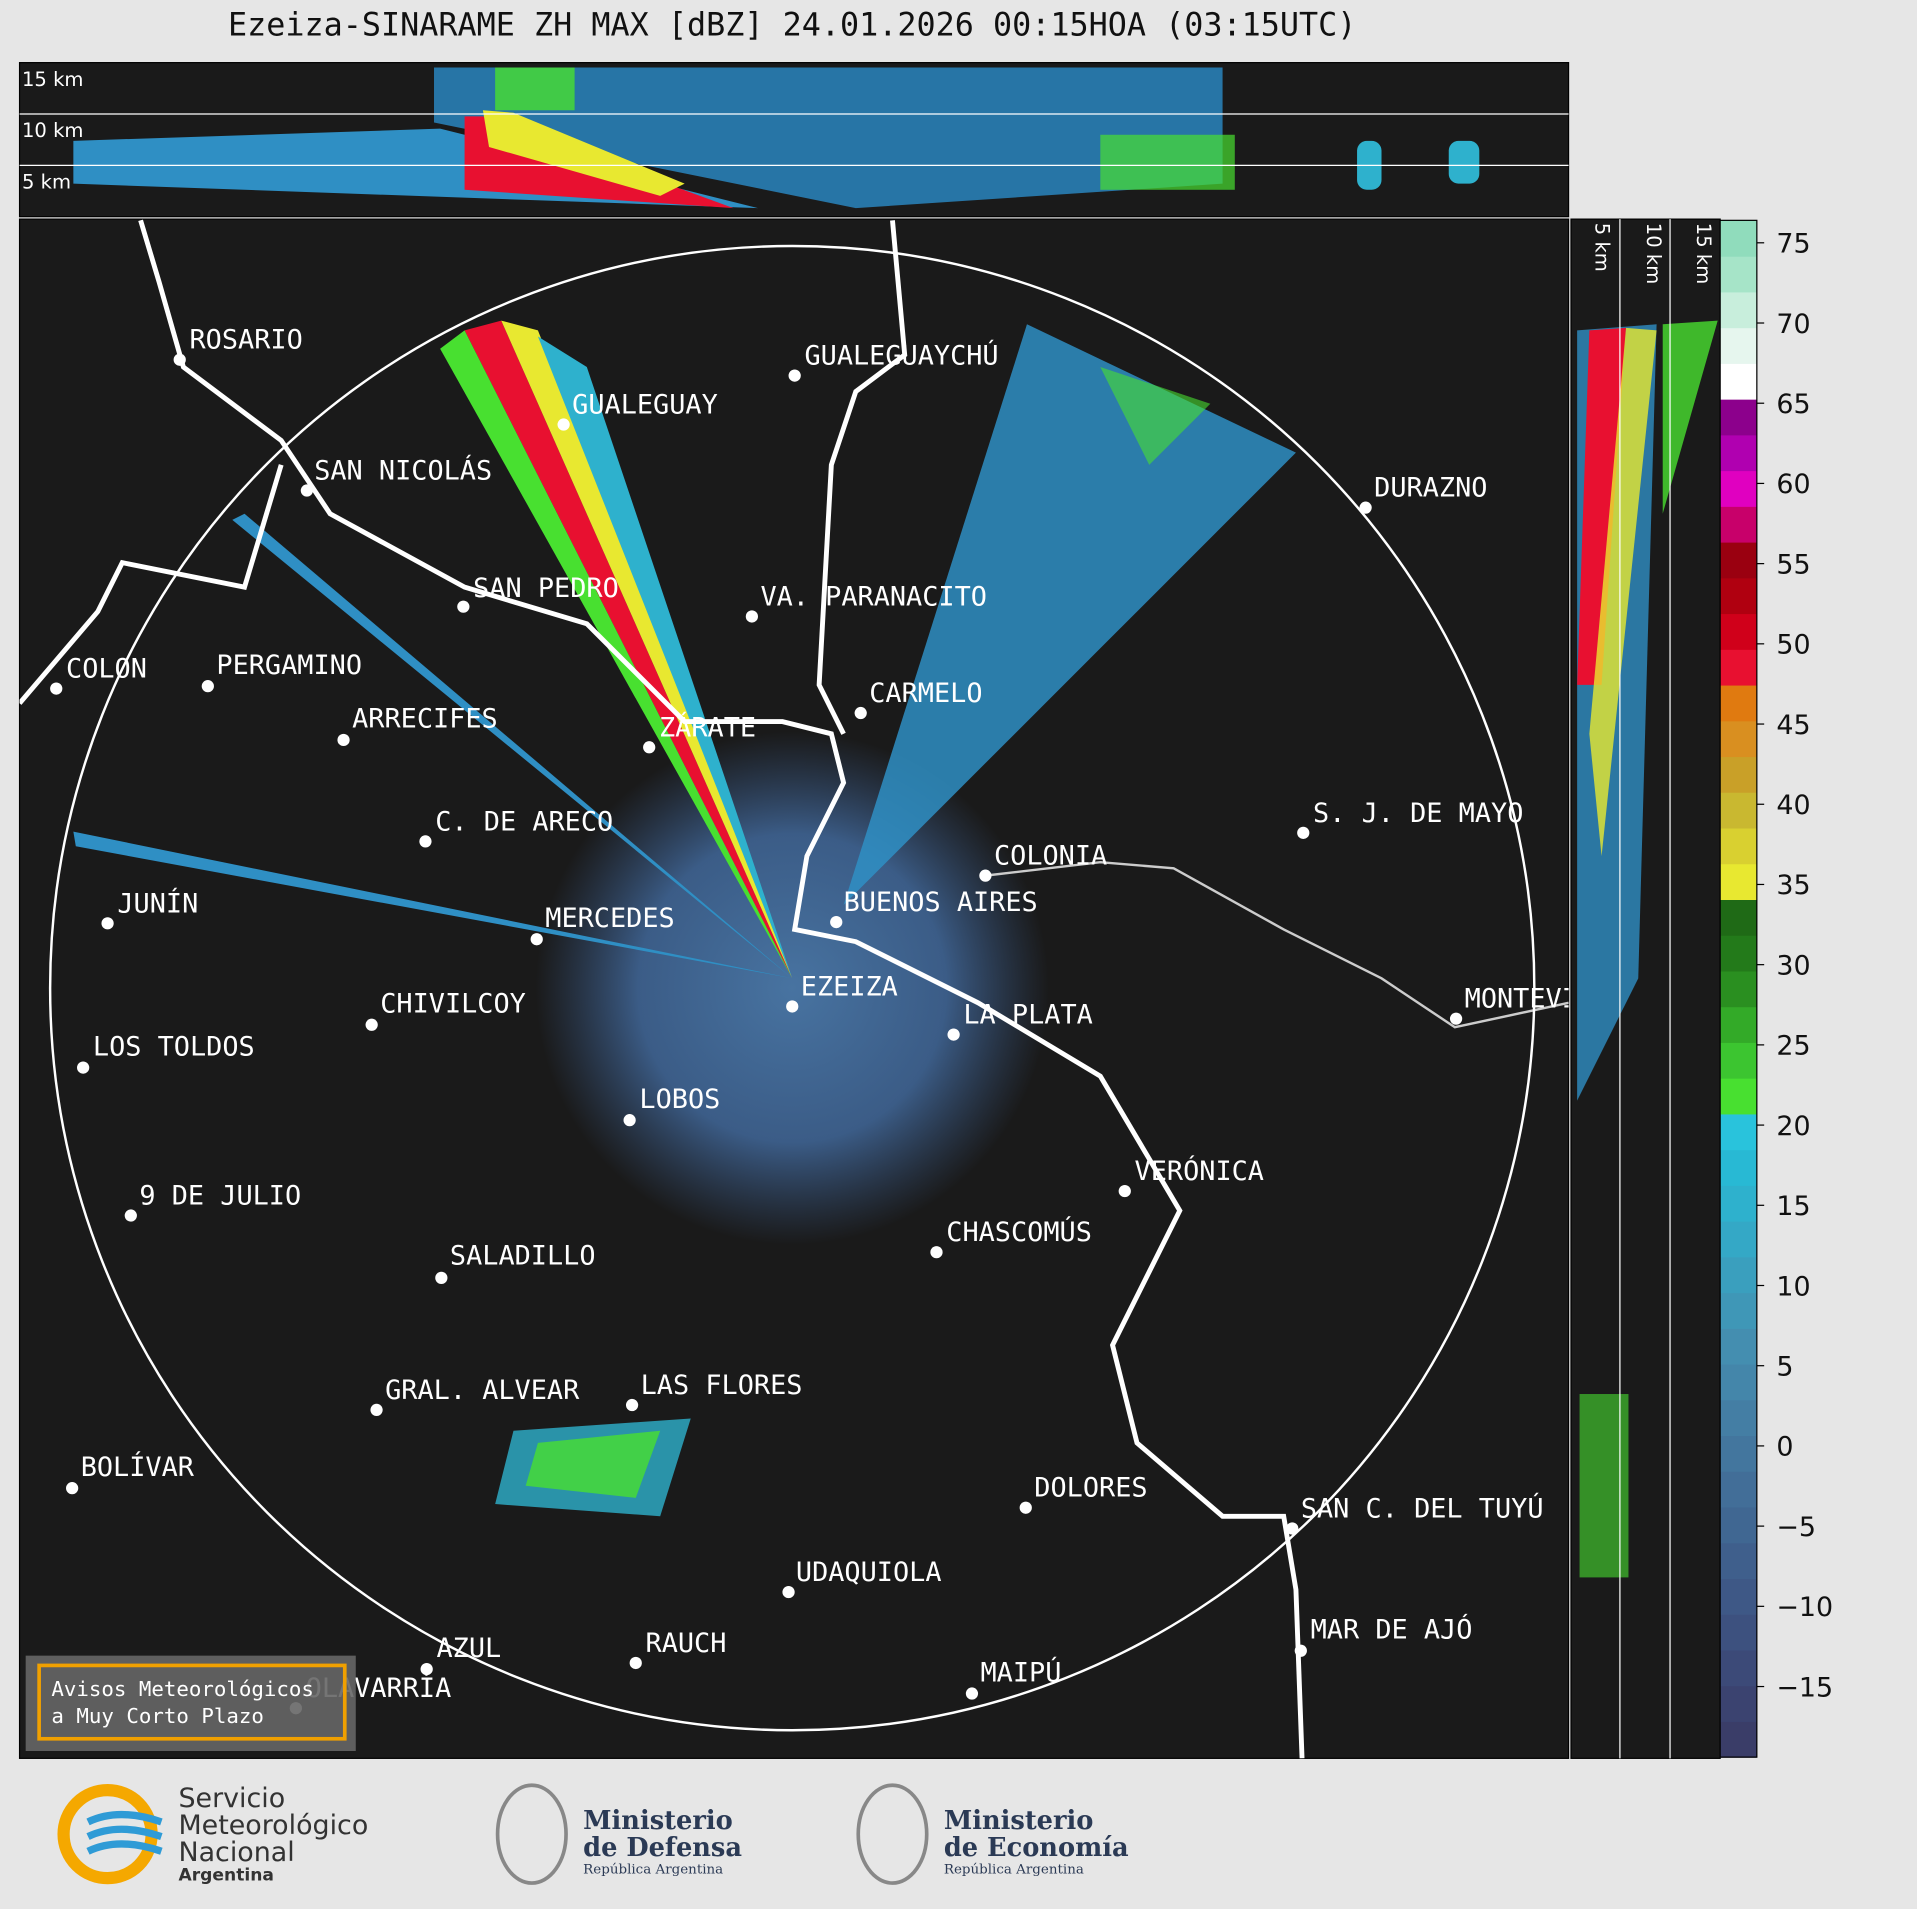 The image size is (1917, 1909). I want to click on city-label: CARMELO, so click(925, 693).